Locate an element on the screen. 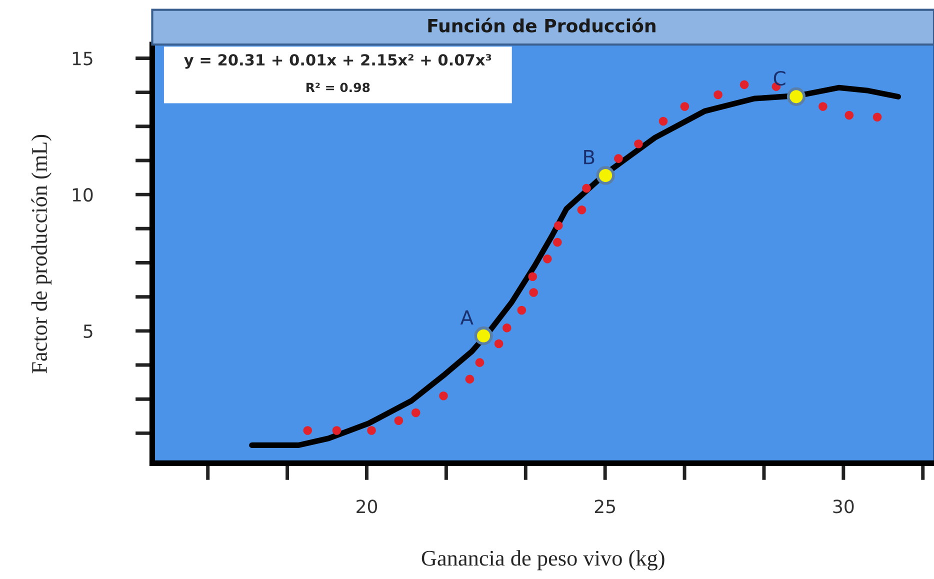 This screenshot has width=934, height=579. annotation: y = 20.31 + 0.01x + 2.15x² + 0.07x³ is located at coordinates (338, 61).